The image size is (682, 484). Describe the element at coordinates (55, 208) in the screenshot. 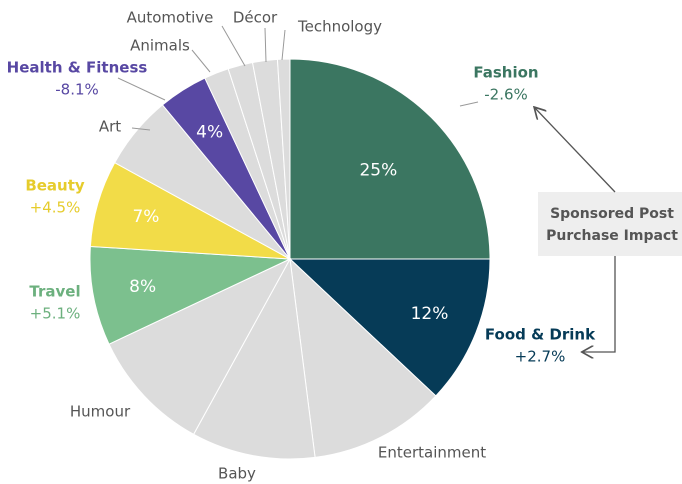

I see `impact-label: +4.5%` at that location.